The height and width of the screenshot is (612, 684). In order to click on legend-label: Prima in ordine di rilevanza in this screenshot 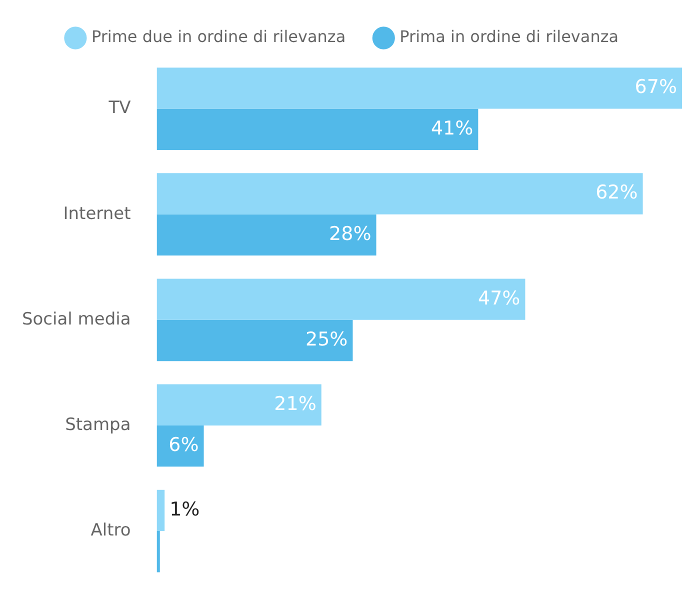, I will do `click(509, 36)`.